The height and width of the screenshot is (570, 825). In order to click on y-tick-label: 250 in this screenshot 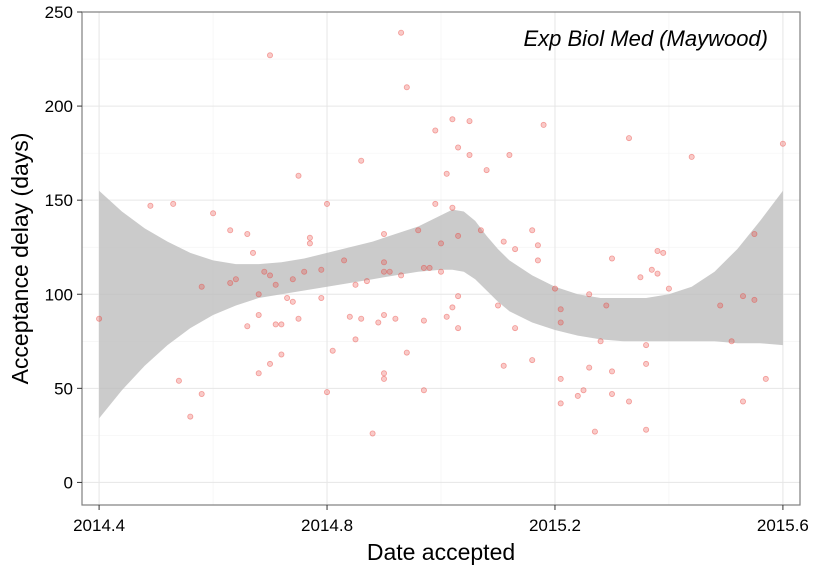, I will do `click(59, 12)`.